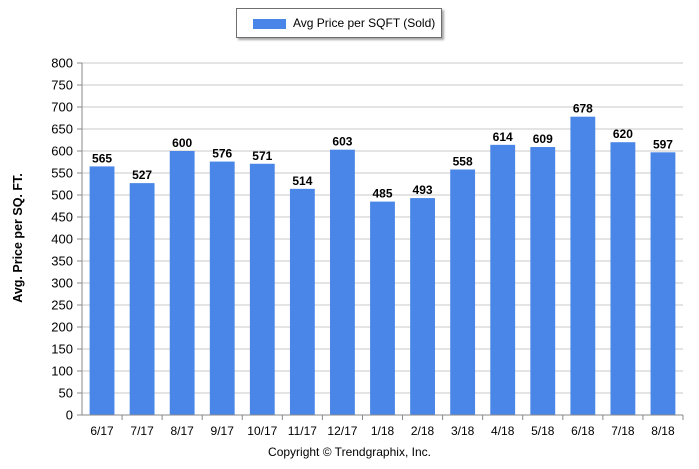 The image size is (699, 469). What do you see at coordinates (342, 142) in the screenshot?
I see `data-label: 603` at bounding box center [342, 142].